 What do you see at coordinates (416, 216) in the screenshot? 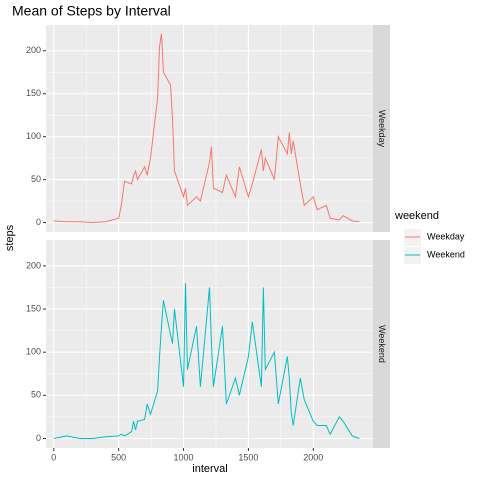
I see `legend-title: weekend` at bounding box center [416, 216].